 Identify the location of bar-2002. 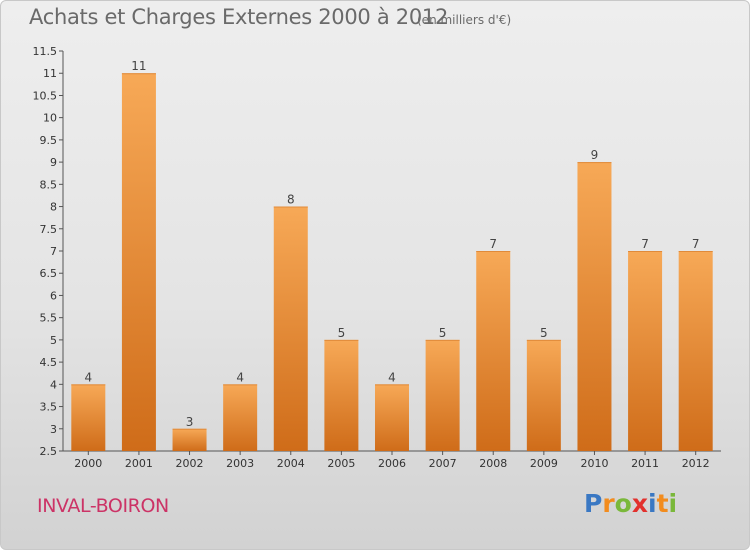
(189, 439).